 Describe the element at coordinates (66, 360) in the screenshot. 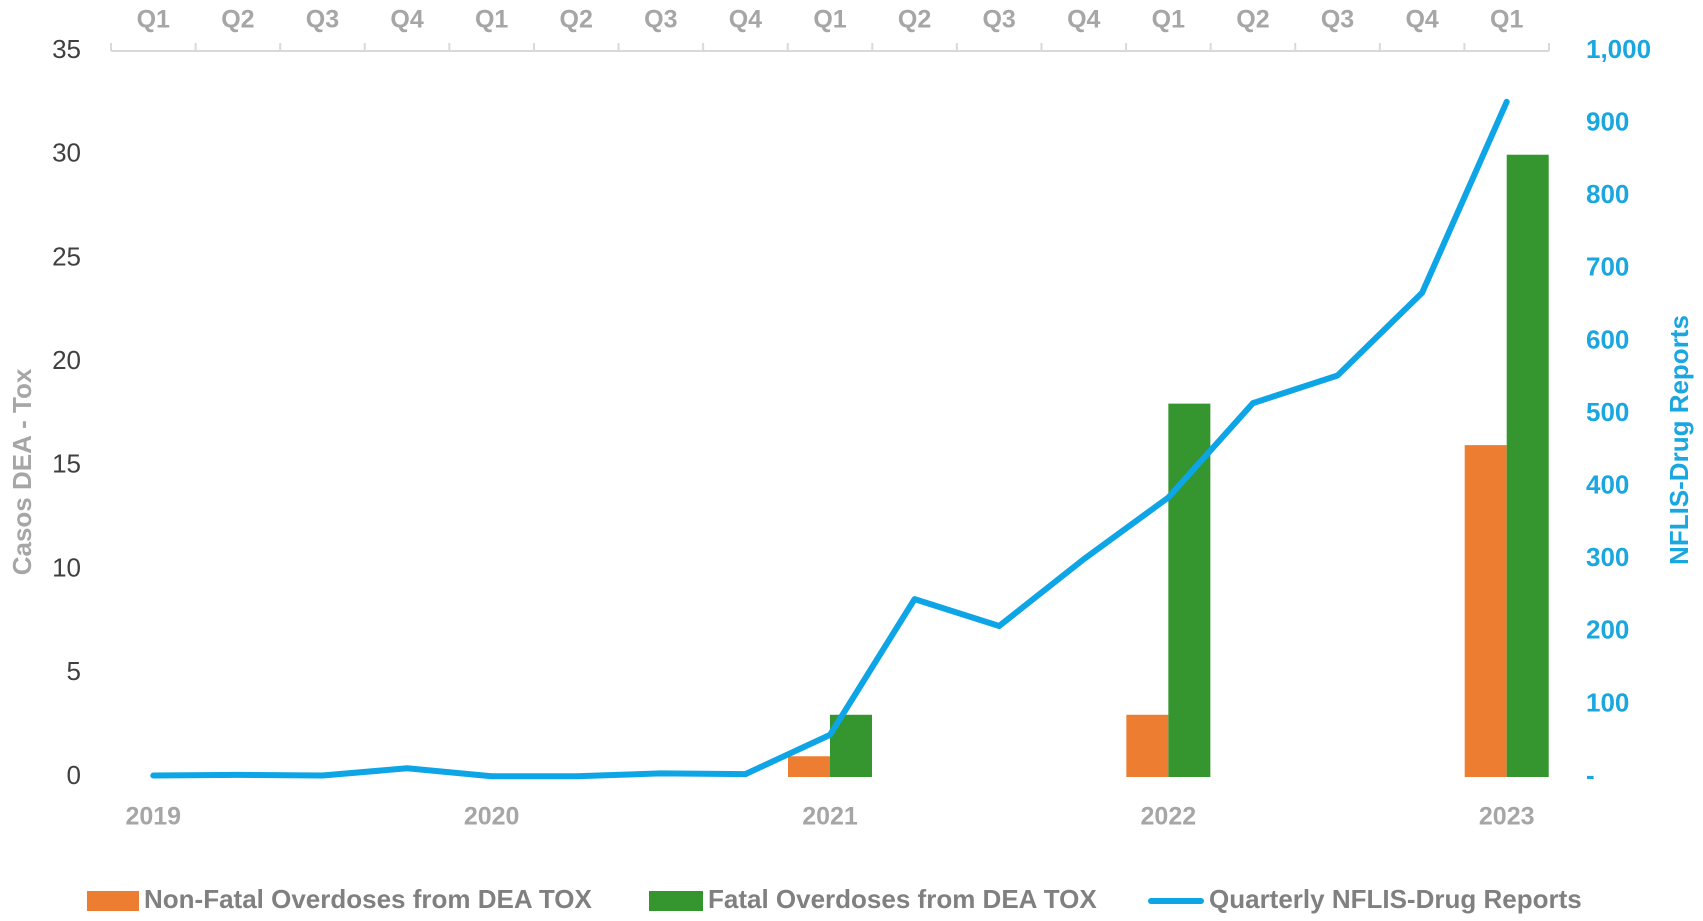

I see `y-tick-label: 20` at that location.